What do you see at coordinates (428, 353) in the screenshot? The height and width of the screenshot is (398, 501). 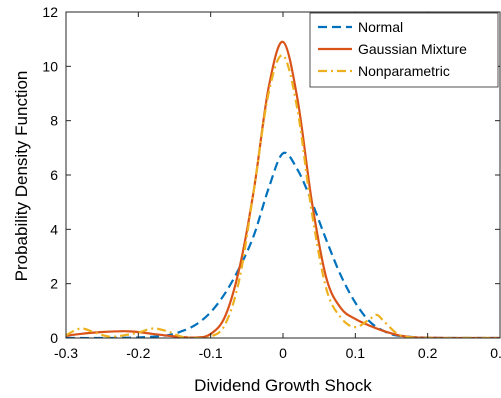 I see `x-tick-label: 0.2` at bounding box center [428, 353].